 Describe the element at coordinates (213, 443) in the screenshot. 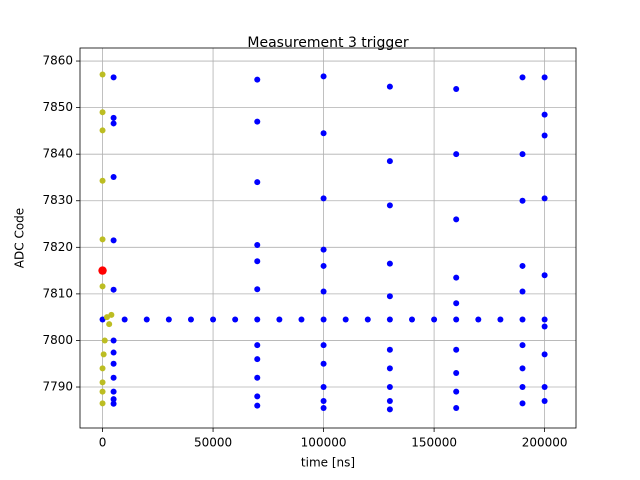

I see `x-tick-label: 50000` at that location.